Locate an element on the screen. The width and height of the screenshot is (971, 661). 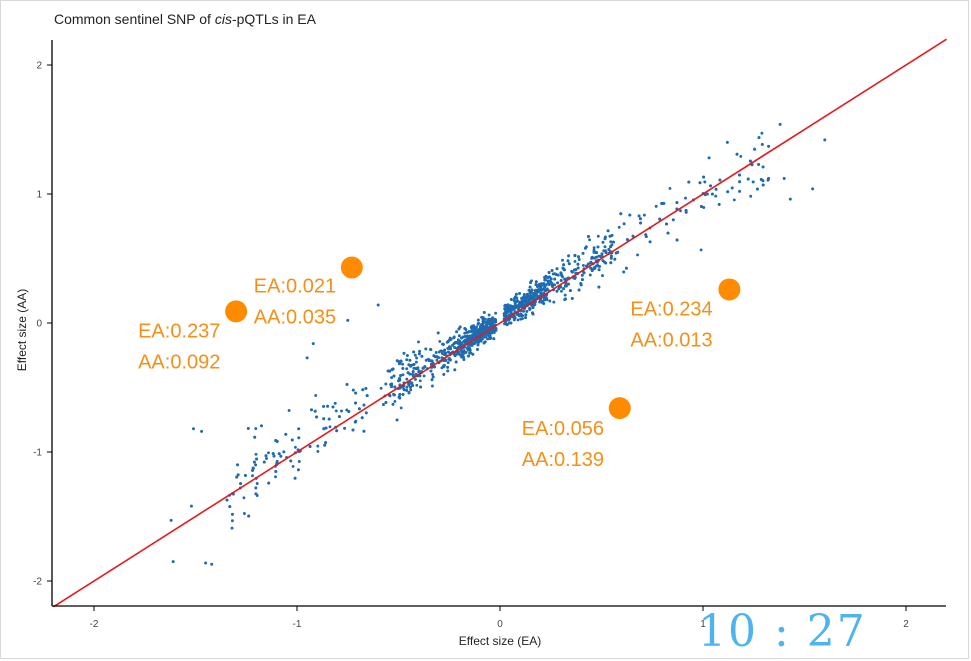
y-ticks: -2 -1 0 1 2 is located at coordinates (42, 324).